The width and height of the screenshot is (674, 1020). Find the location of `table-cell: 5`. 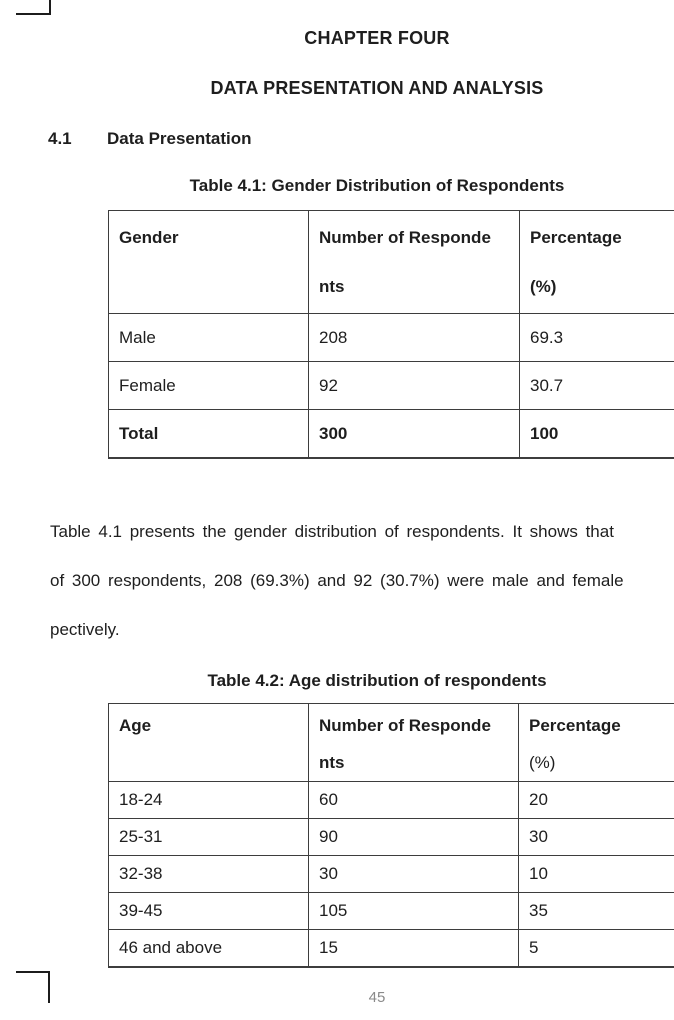

table-cell: 5 is located at coordinates (596, 948).